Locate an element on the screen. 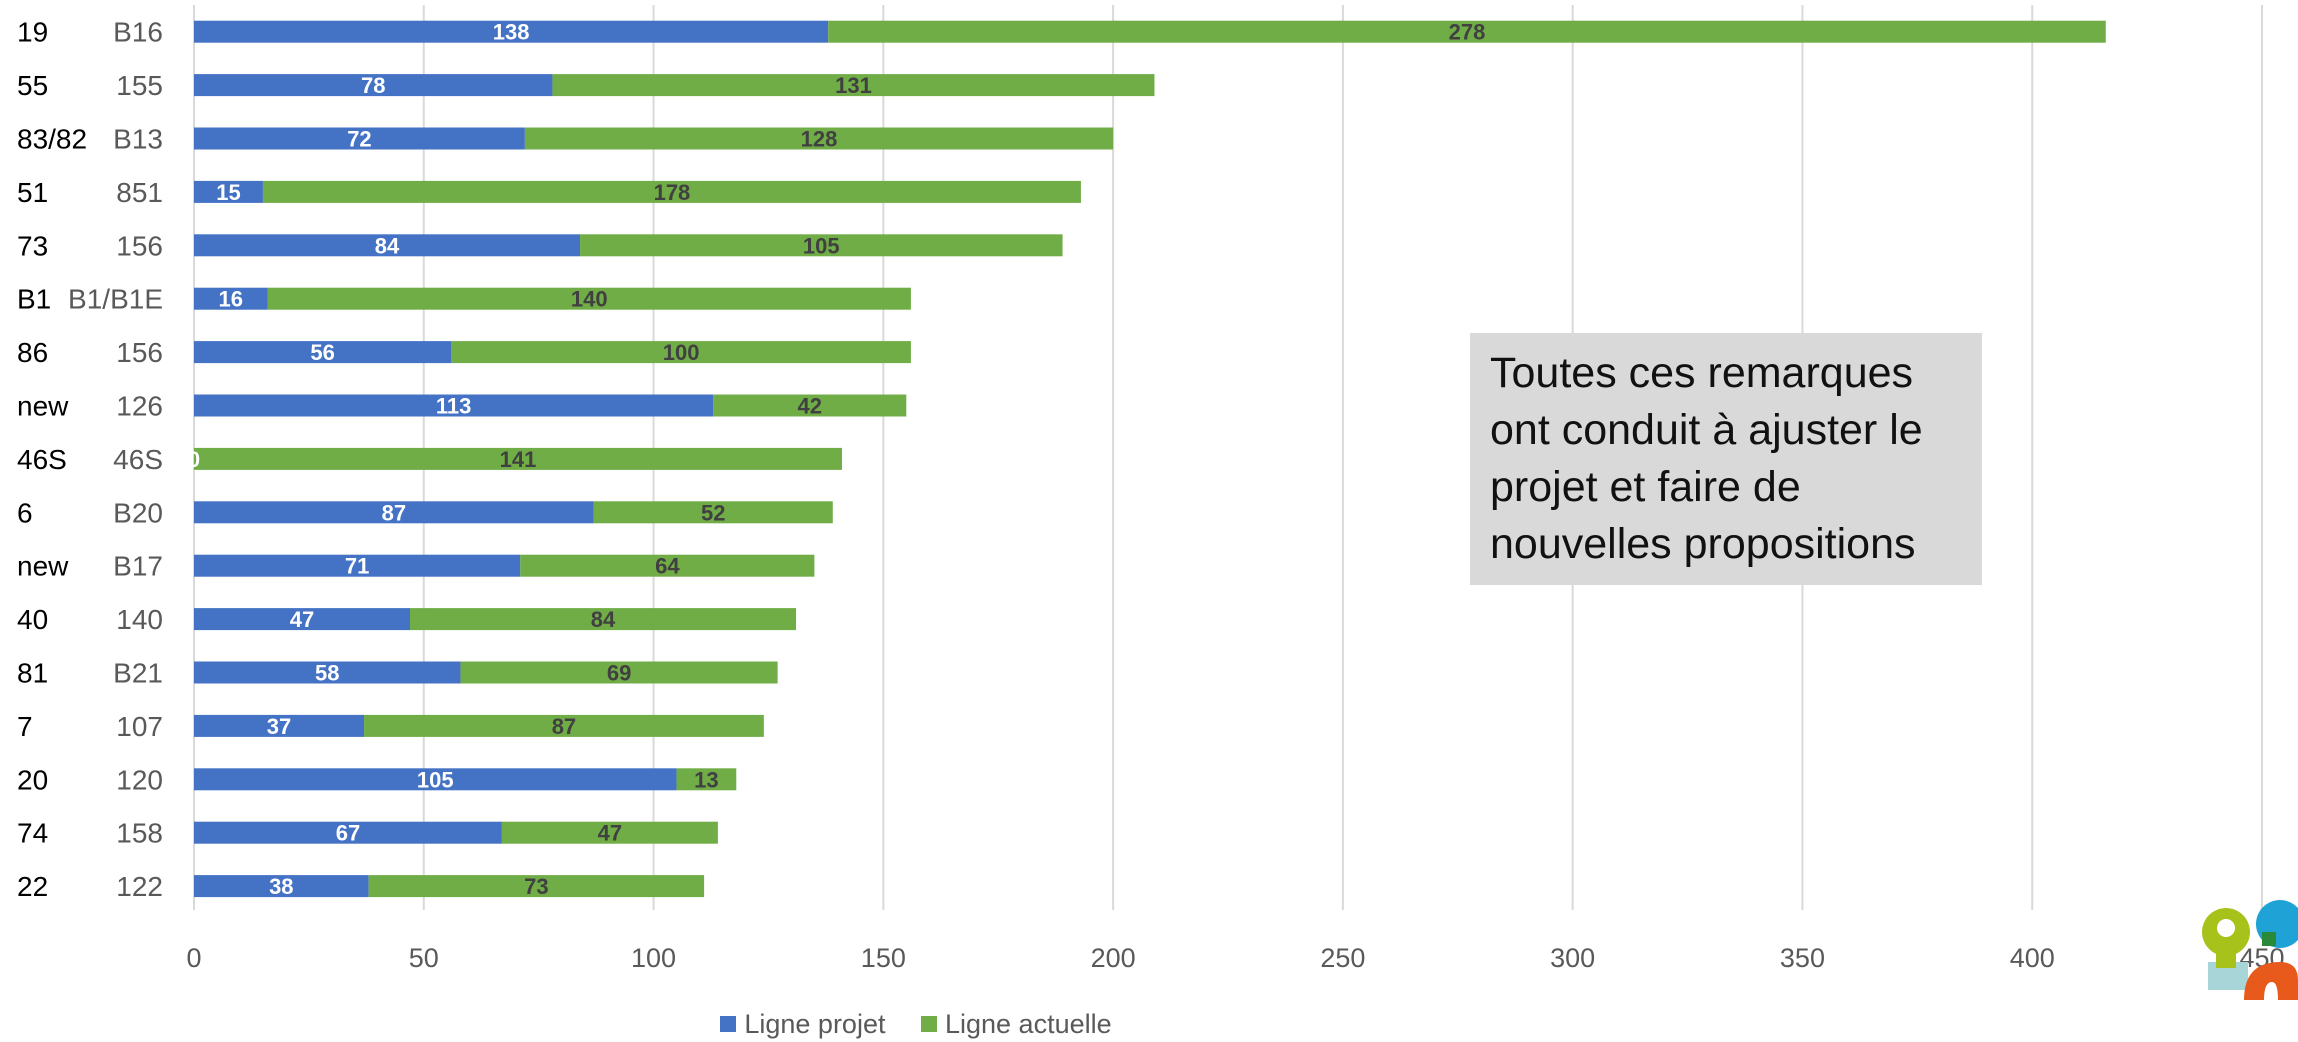 The height and width of the screenshot is (1042, 2298). data-label-projet: 105 is located at coordinates (435, 779).